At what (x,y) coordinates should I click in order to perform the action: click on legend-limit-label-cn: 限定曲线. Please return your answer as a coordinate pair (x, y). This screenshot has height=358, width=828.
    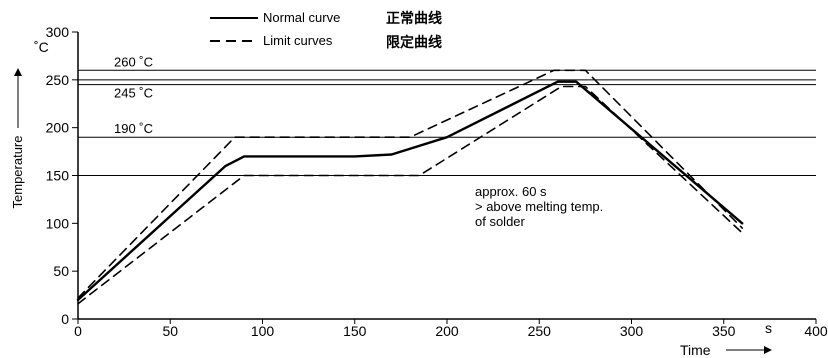
    Looking at the image, I should click on (414, 42).